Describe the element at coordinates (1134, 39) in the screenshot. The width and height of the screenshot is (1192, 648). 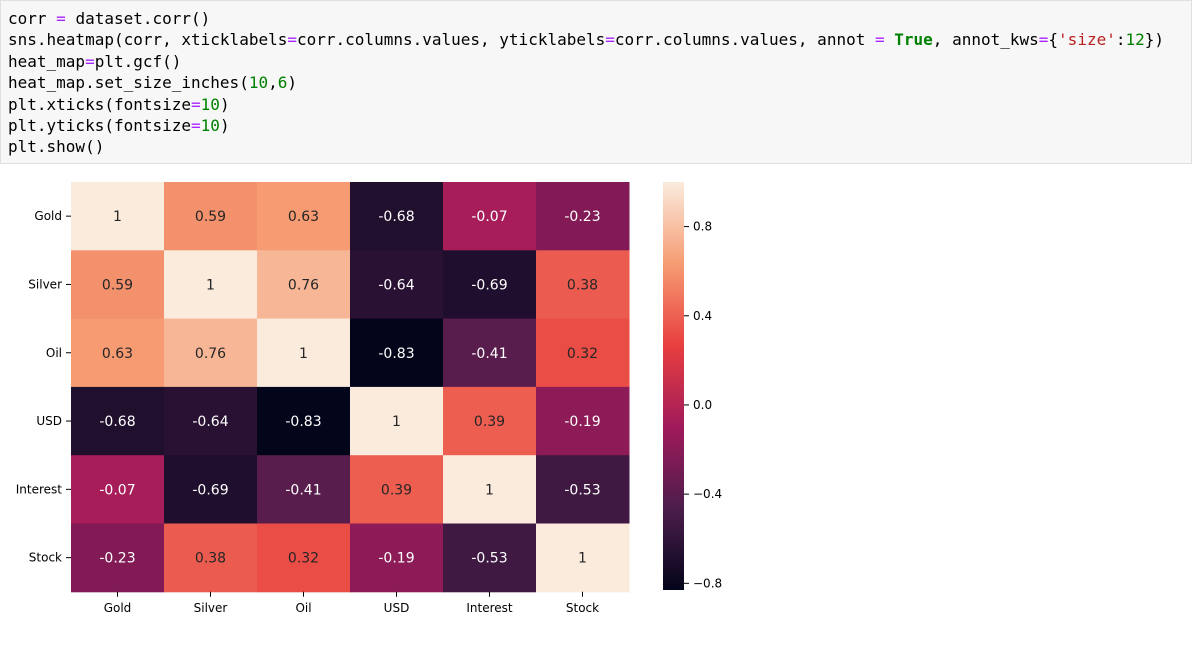
I see `code-token: 12` at that location.